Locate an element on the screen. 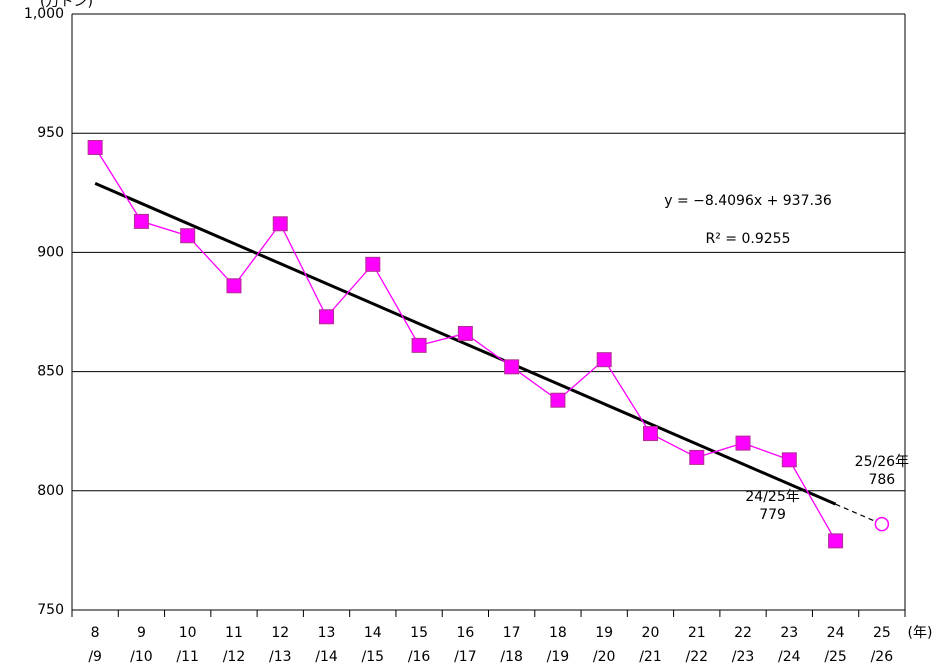 The width and height of the screenshot is (945, 667). x-tick-label: /19 is located at coordinates (558, 657).